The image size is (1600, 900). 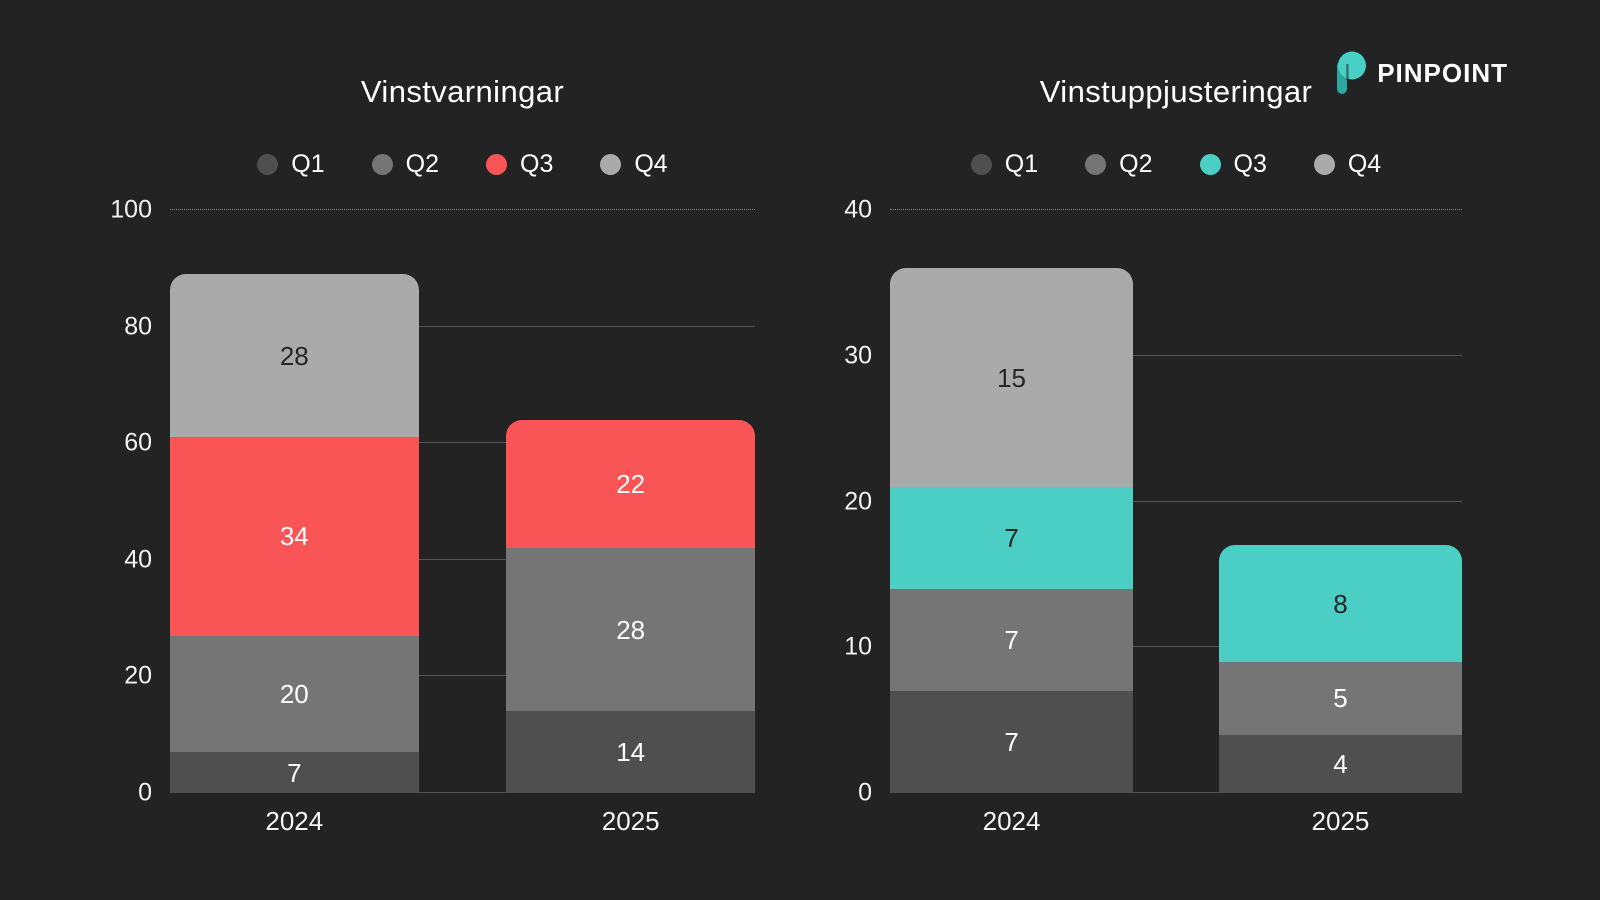 What do you see at coordinates (858, 646) in the screenshot?
I see `y-axis-tick-label: 10` at bounding box center [858, 646].